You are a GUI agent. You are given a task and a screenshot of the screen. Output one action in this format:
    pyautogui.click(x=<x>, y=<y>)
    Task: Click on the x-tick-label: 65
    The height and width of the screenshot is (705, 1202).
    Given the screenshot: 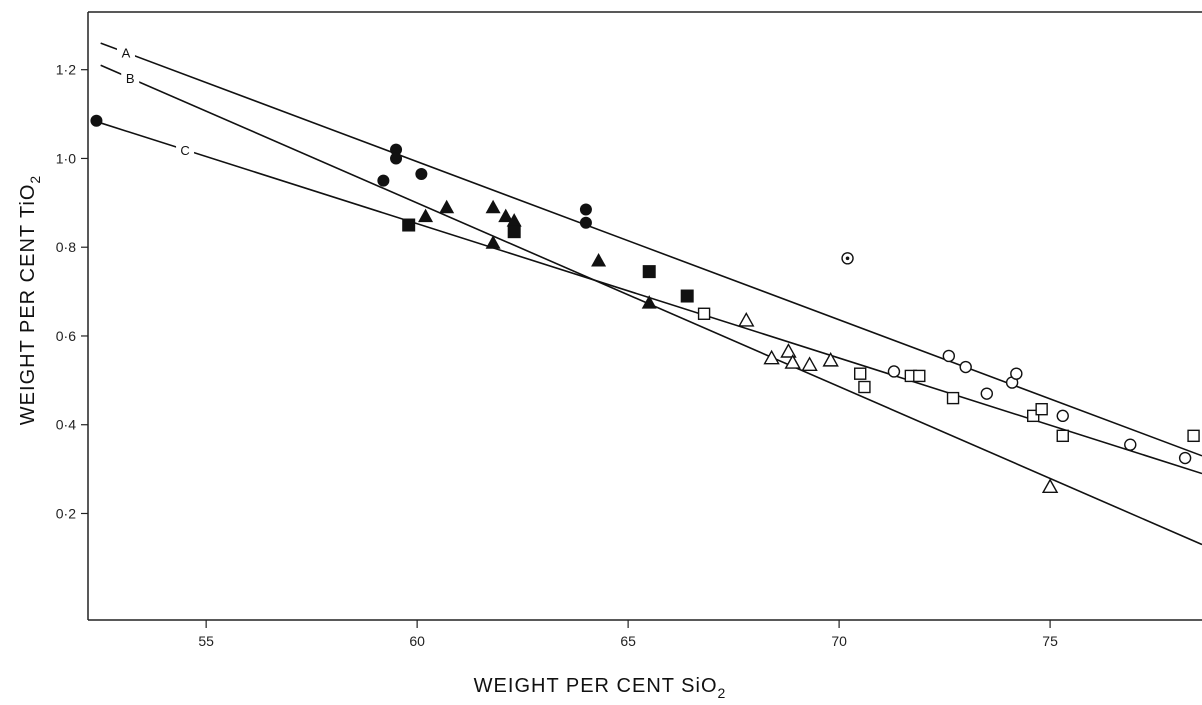 What is the action you would take?
    pyautogui.click(x=628, y=641)
    